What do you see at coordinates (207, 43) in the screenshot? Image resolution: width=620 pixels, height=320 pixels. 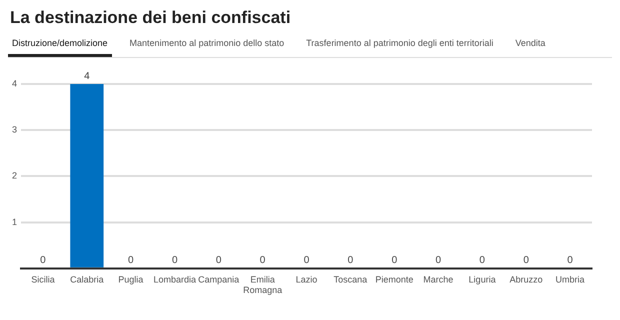 I see `text: Mantenimento al patrimonio dello stato` at bounding box center [207, 43].